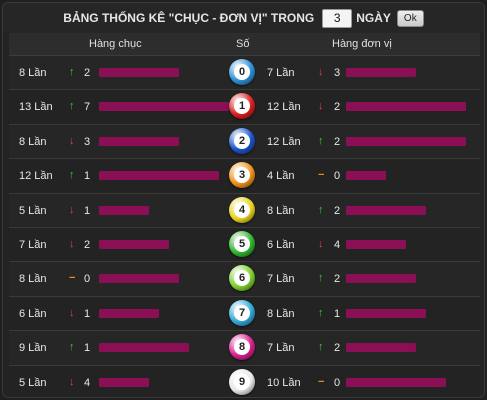  I want to click on tens-count: 7 Lần, so click(33, 244).